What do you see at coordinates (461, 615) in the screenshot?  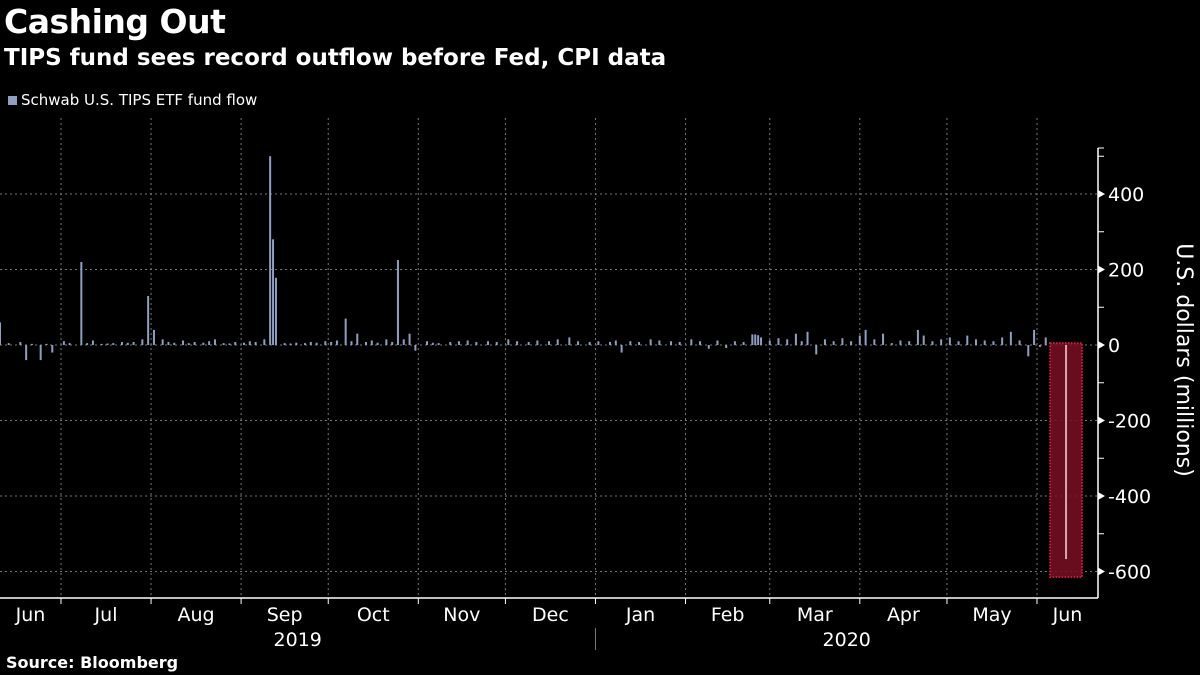 I see `x-month-label: Nov` at bounding box center [461, 615].